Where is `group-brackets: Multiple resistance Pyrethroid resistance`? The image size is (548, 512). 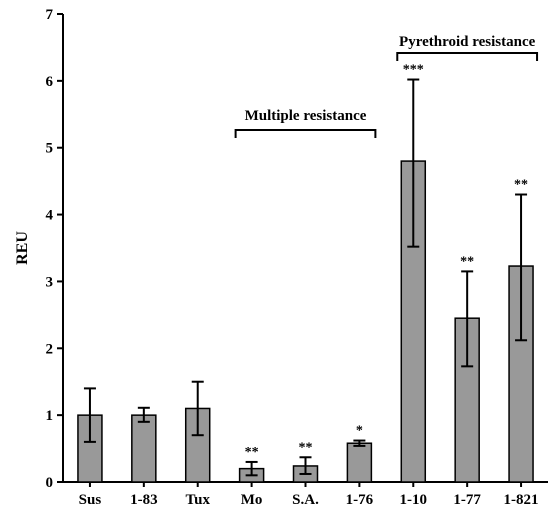
group-brackets: Multiple resistance Pyrethroid resistance is located at coordinates (386, 86).